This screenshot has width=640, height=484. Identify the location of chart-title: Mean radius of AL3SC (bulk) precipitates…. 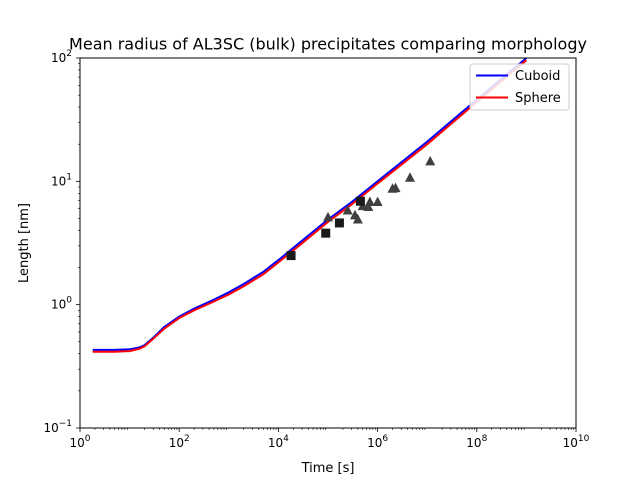
(328, 44).